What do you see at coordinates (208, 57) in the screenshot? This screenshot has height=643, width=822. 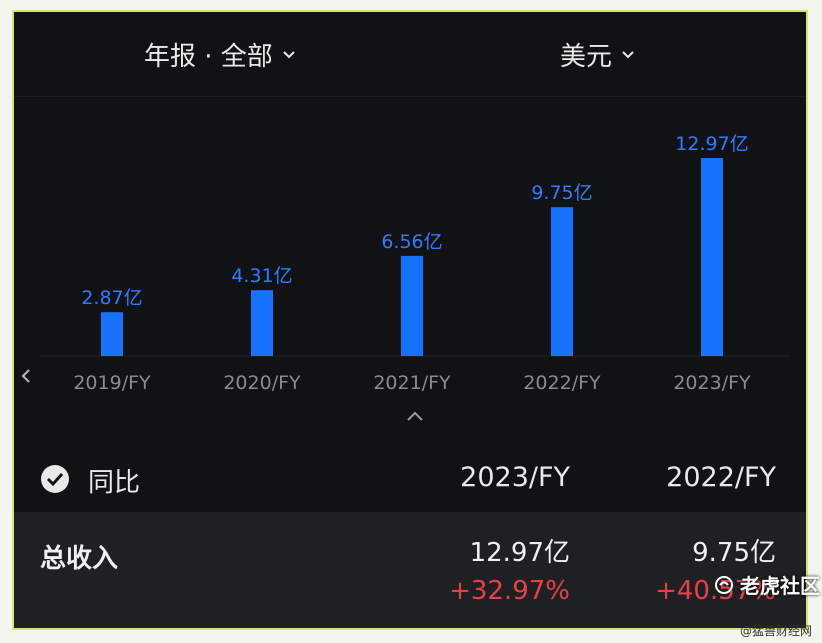 I see `period-selector-label: 年报 · 全部` at bounding box center [208, 57].